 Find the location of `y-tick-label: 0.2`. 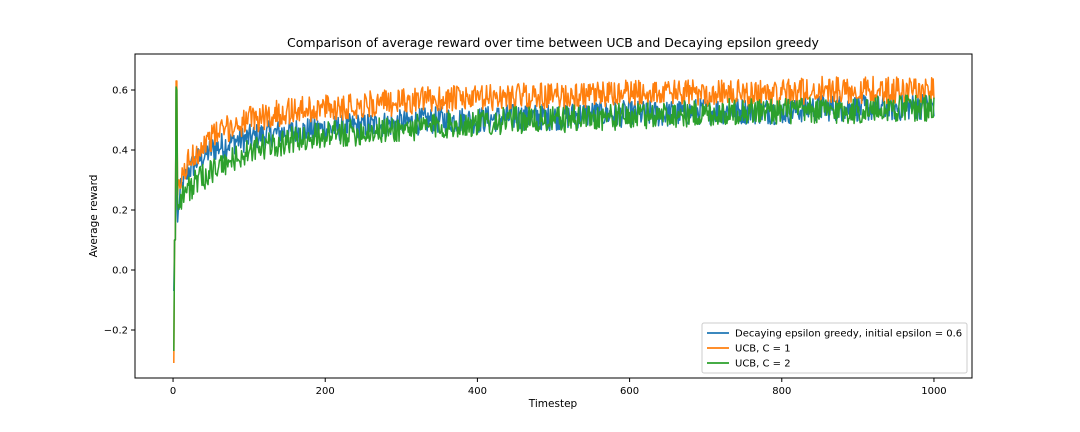

y-tick-label: 0.2 is located at coordinates (120, 211).